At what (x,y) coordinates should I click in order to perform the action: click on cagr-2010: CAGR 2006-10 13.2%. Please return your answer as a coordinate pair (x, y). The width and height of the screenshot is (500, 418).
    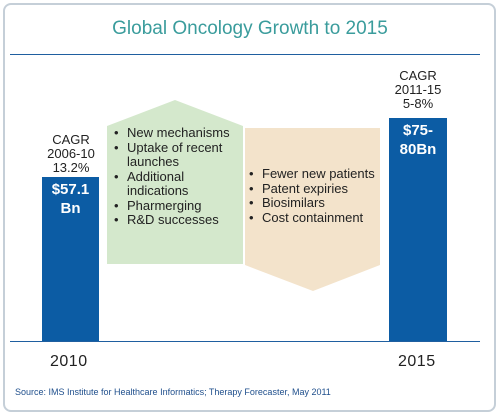
    Looking at the image, I should click on (71, 154).